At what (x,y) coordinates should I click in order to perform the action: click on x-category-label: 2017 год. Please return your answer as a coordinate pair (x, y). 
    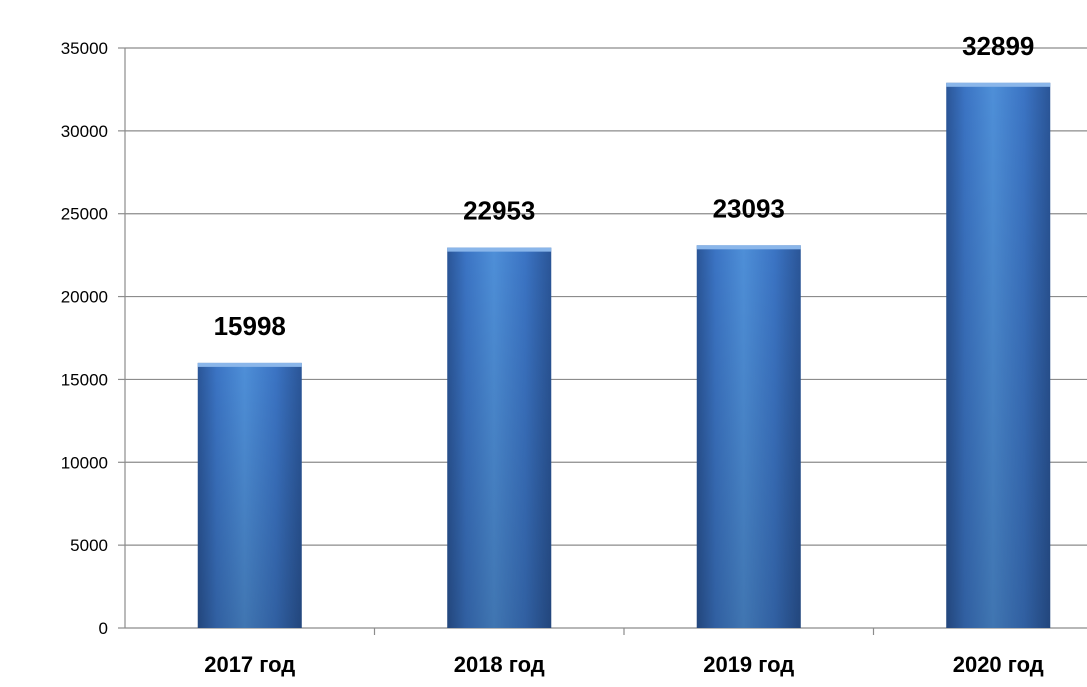
    Looking at the image, I should click on (249, 664).